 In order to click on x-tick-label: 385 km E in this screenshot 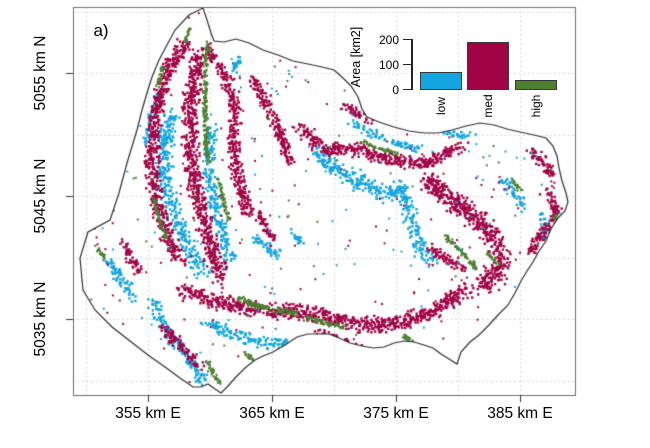, I will do `click(520, 413)`.